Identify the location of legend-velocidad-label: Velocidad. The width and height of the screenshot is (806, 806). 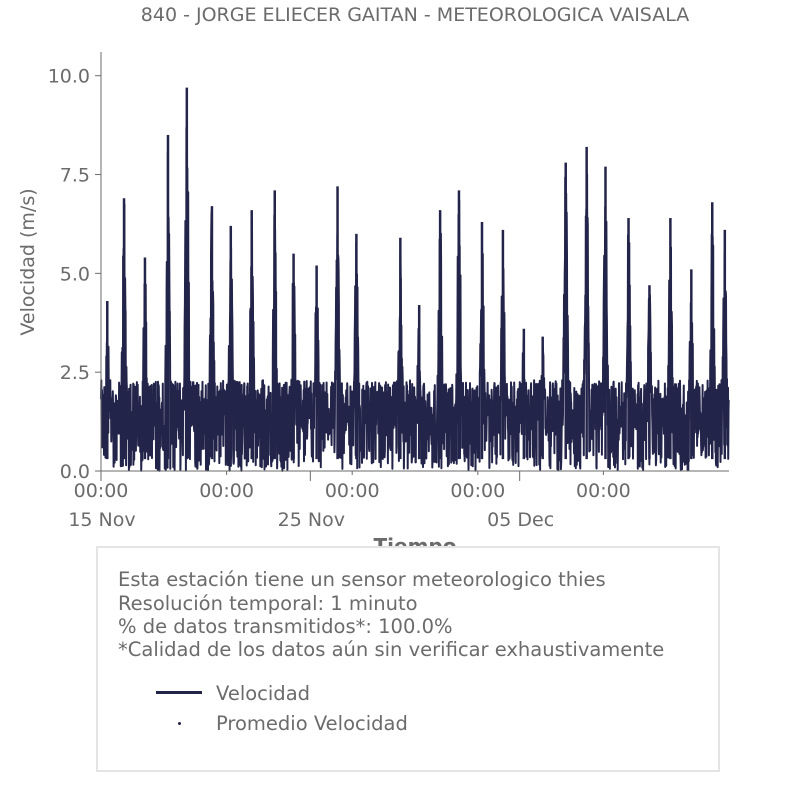
(263, 693).